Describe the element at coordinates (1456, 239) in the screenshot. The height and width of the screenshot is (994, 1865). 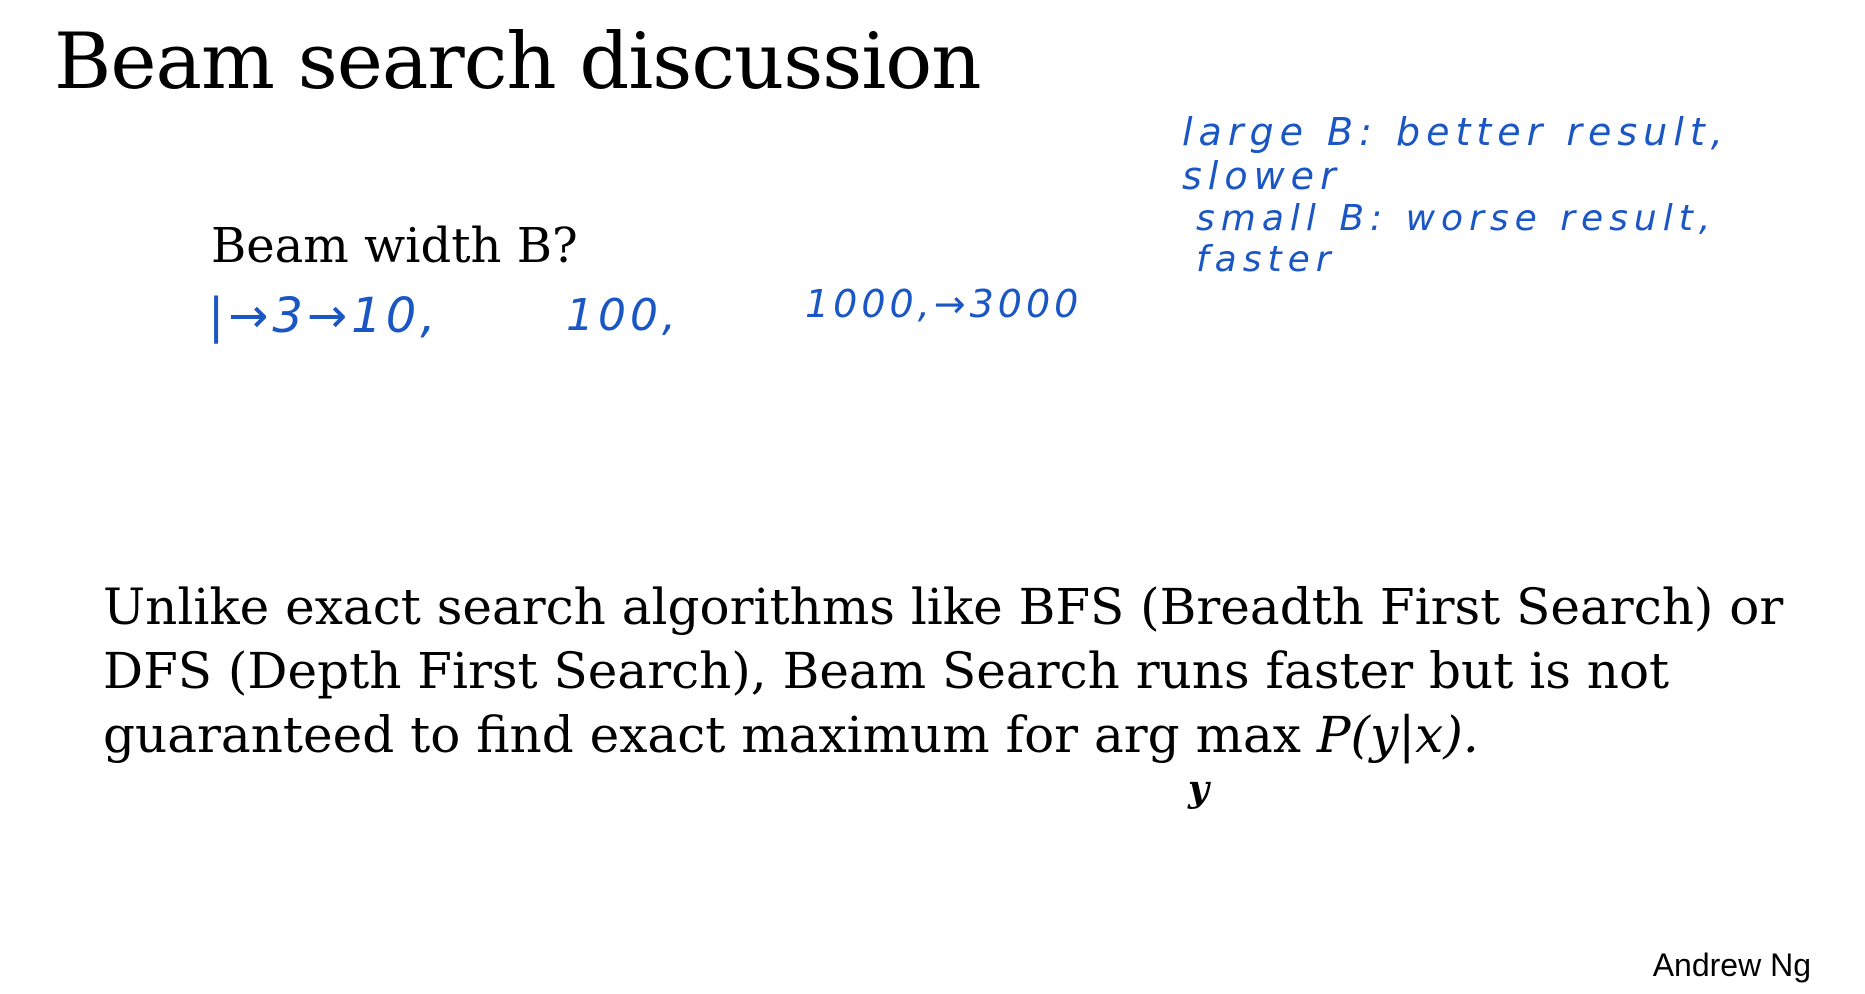
I see `handwritten-small-b-note: small B: worse result, faster` at that location.